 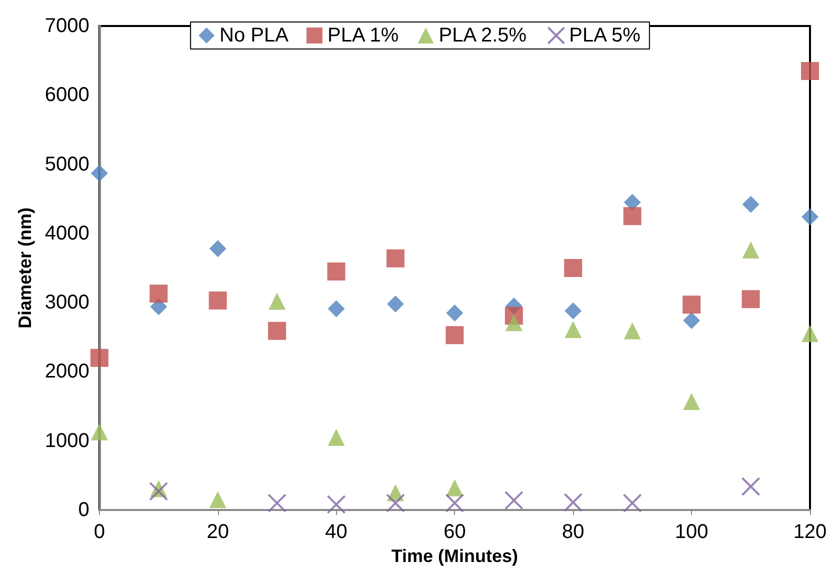 What do you see at coordinates (810, 532) in the screenshot?
I see `x-tick-label: 120` at bounding box center [810, 532].